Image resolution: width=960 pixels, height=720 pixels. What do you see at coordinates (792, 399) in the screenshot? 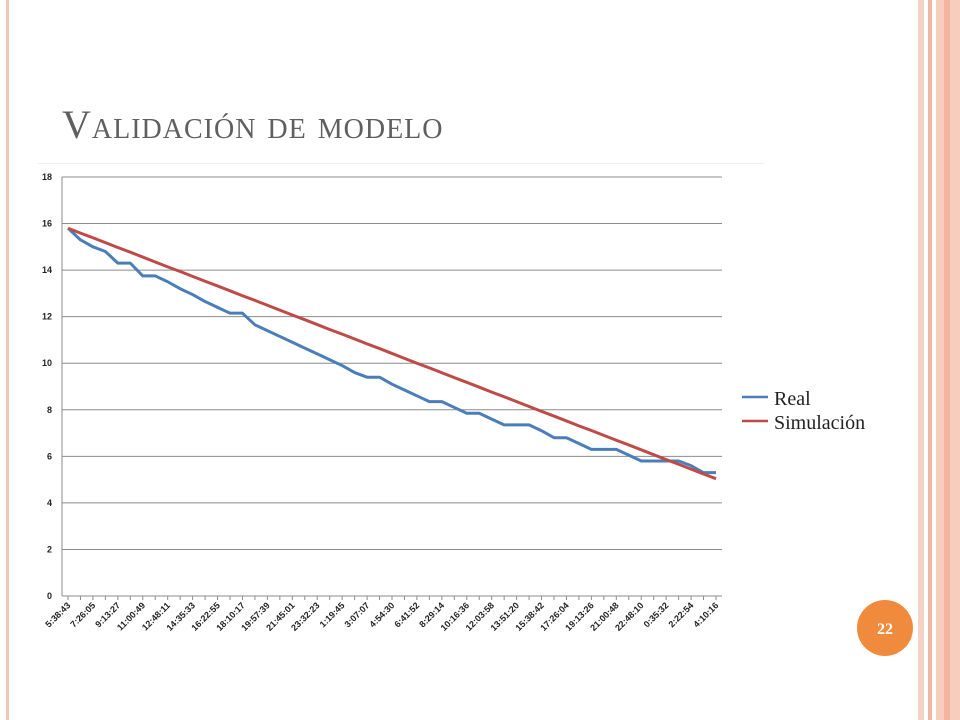
I see `legend-label: Real` at bounding box center [792, 399].